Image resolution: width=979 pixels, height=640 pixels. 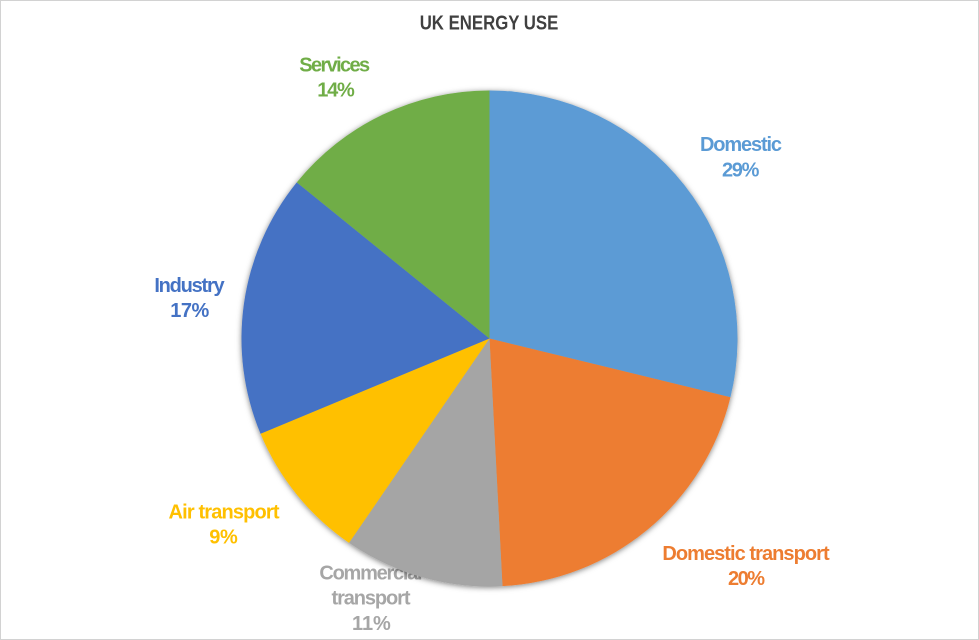 What do you see at coordinates (746, 579) in the screenshot?
I see `svg-text: 20%` at bounding box center [746, 579].